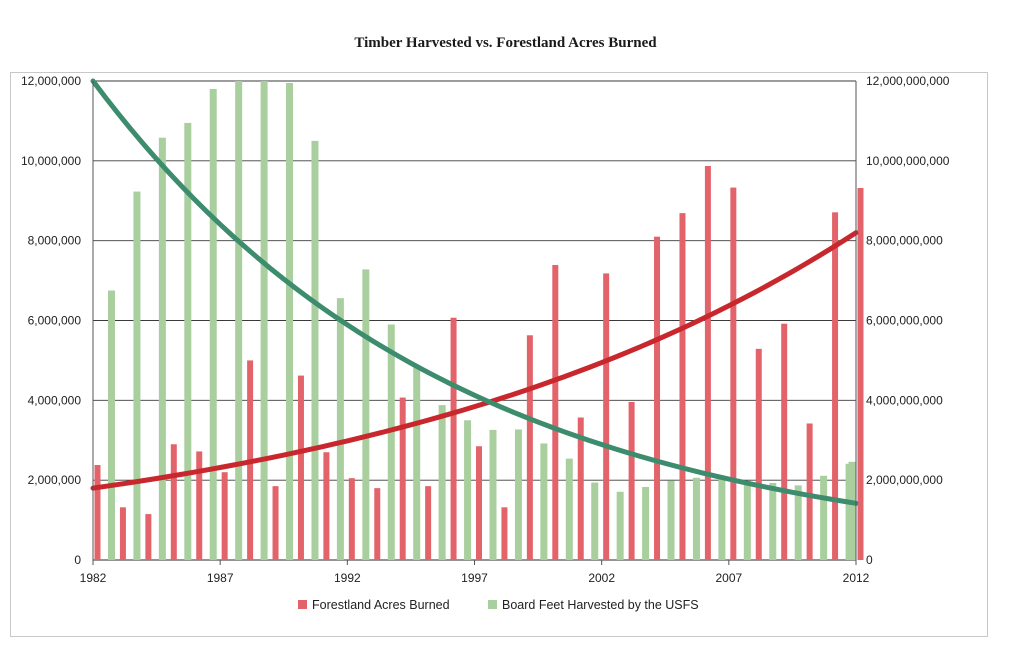 This screenshot has height=653, width=1011. What do you see at coordinates (856, 578) in the screenshot?
I see `x-tick-label: 2012` at bounding box center [856, 578].